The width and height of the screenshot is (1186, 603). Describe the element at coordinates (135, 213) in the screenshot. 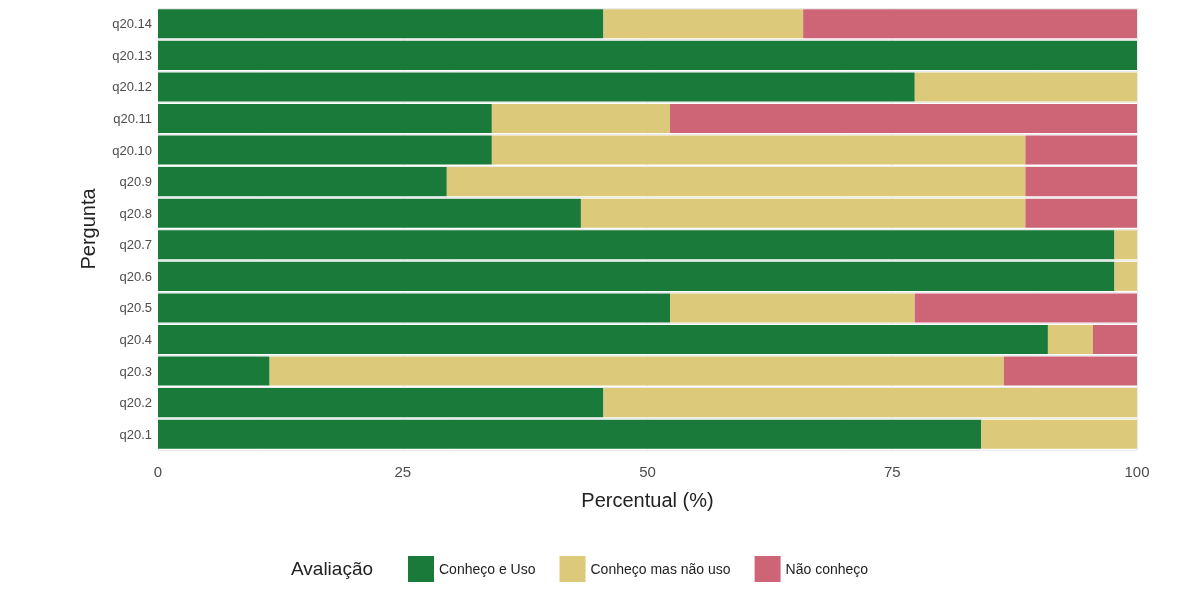

I see `y-tick-label: q20.8` at that location.